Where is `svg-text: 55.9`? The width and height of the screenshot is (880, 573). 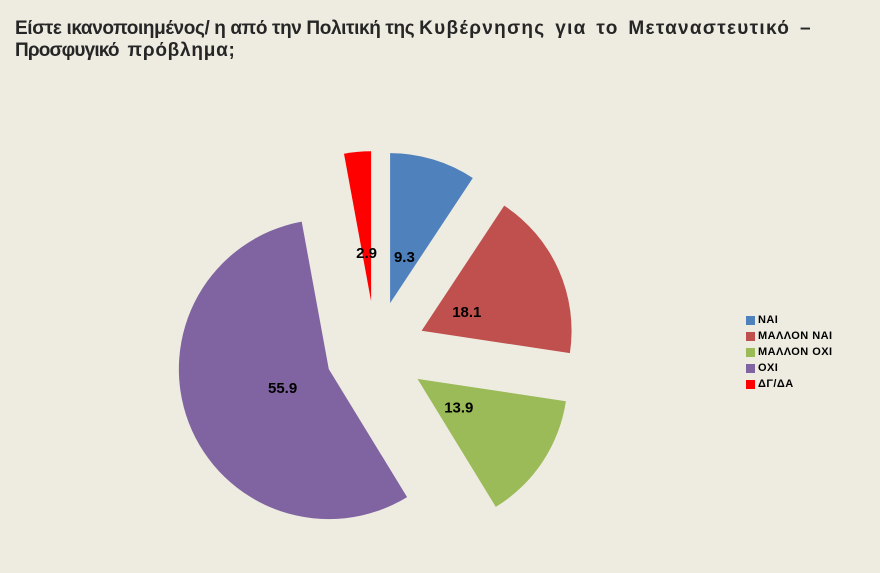 svg-text: 55.9 is located at coordinates (282, 388).